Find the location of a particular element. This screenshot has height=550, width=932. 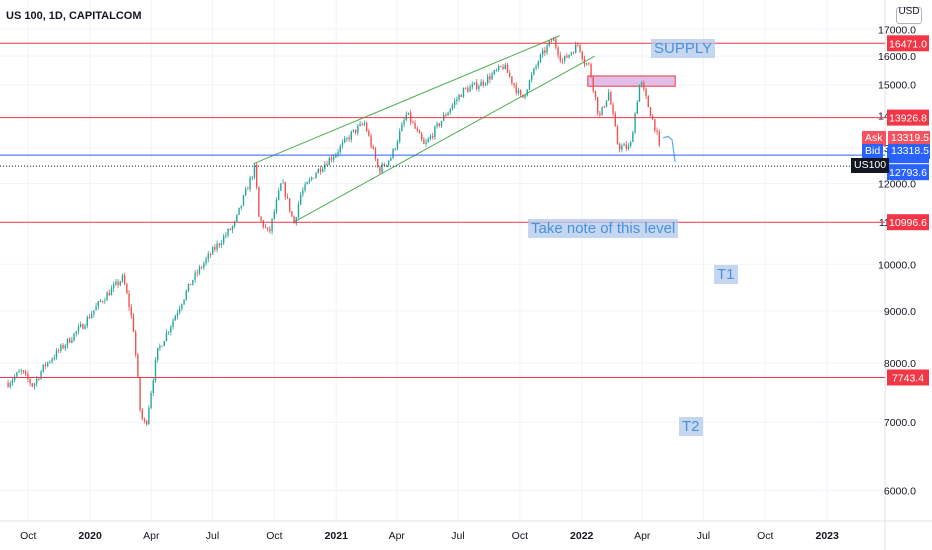

currency-button: USD is located at coordinates (909, 15).